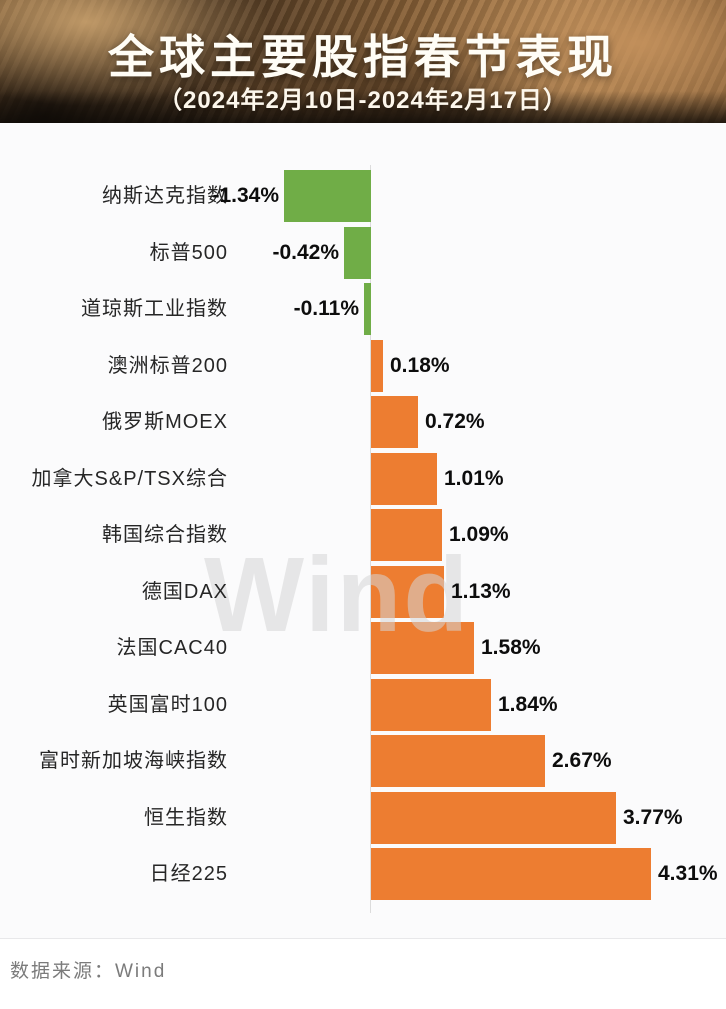  What do you see at coordinates (363, 761) in the screenshot?
I see `chart-row: 富时新加坡海峡指数 2.67%` at bounding box center [363, 761].